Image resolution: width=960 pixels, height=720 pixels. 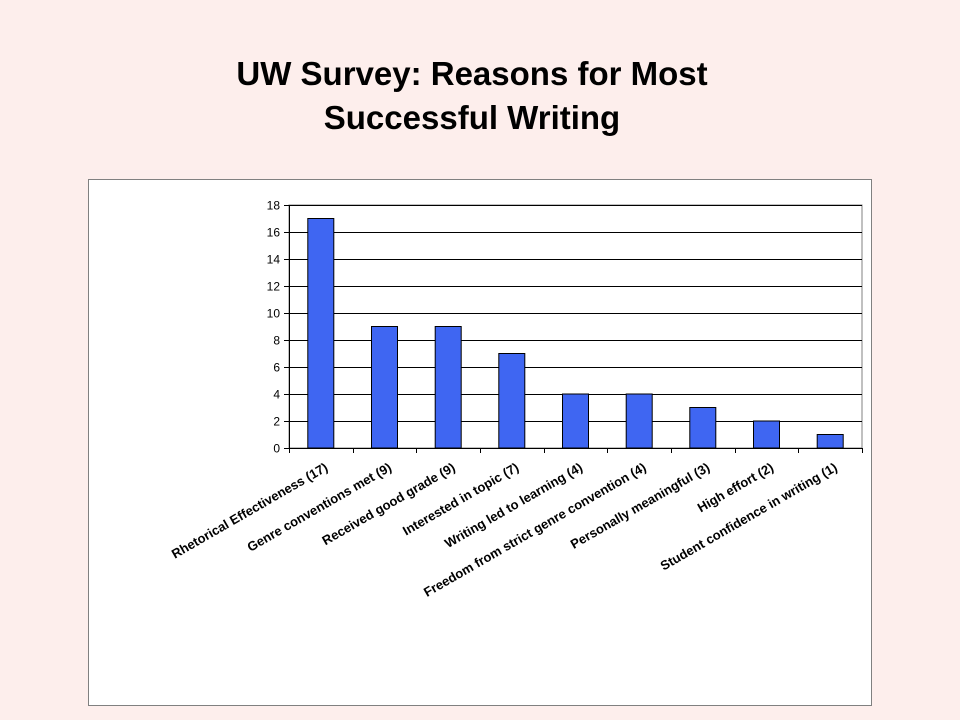 What do you see at coordinates (276, 341) in the screenshot?
I see `y-tick-label: 8` at bounding box center [276, 341].